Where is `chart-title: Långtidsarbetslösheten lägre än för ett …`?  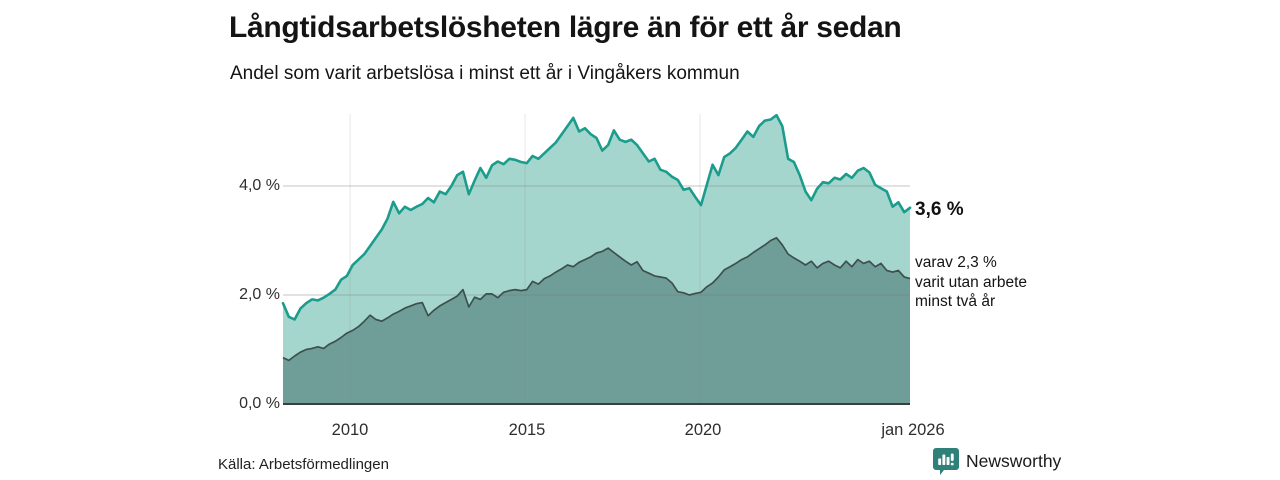 chart-title: Långtidsarbetslösheten lägre än för ett … is located at coordinates (565, 27).